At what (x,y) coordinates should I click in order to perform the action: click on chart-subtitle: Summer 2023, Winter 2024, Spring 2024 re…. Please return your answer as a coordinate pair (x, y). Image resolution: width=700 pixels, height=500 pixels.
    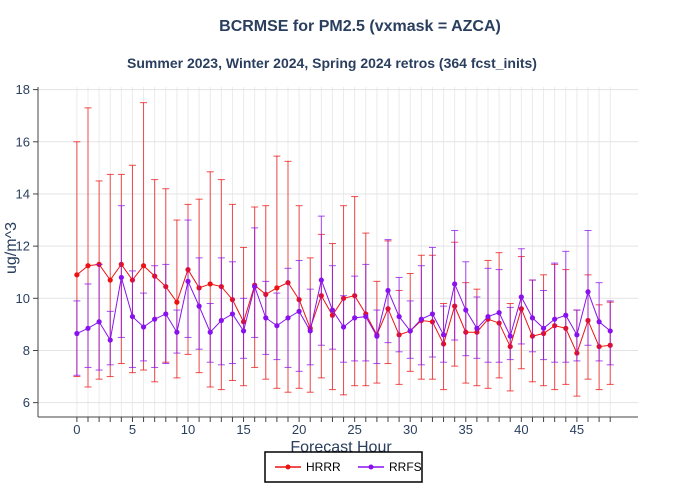
    Looking at the image, I should click on (332, 63).